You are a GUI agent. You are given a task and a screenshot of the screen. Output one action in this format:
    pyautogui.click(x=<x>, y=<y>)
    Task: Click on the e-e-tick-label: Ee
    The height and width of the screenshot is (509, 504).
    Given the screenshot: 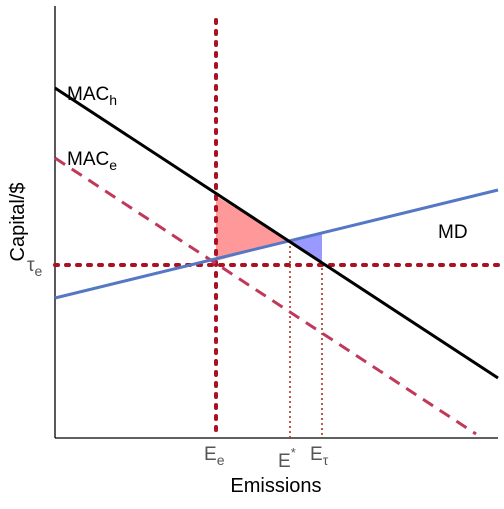 What is the action you would take?
    pyautogui.click(x=214, y=456)
    